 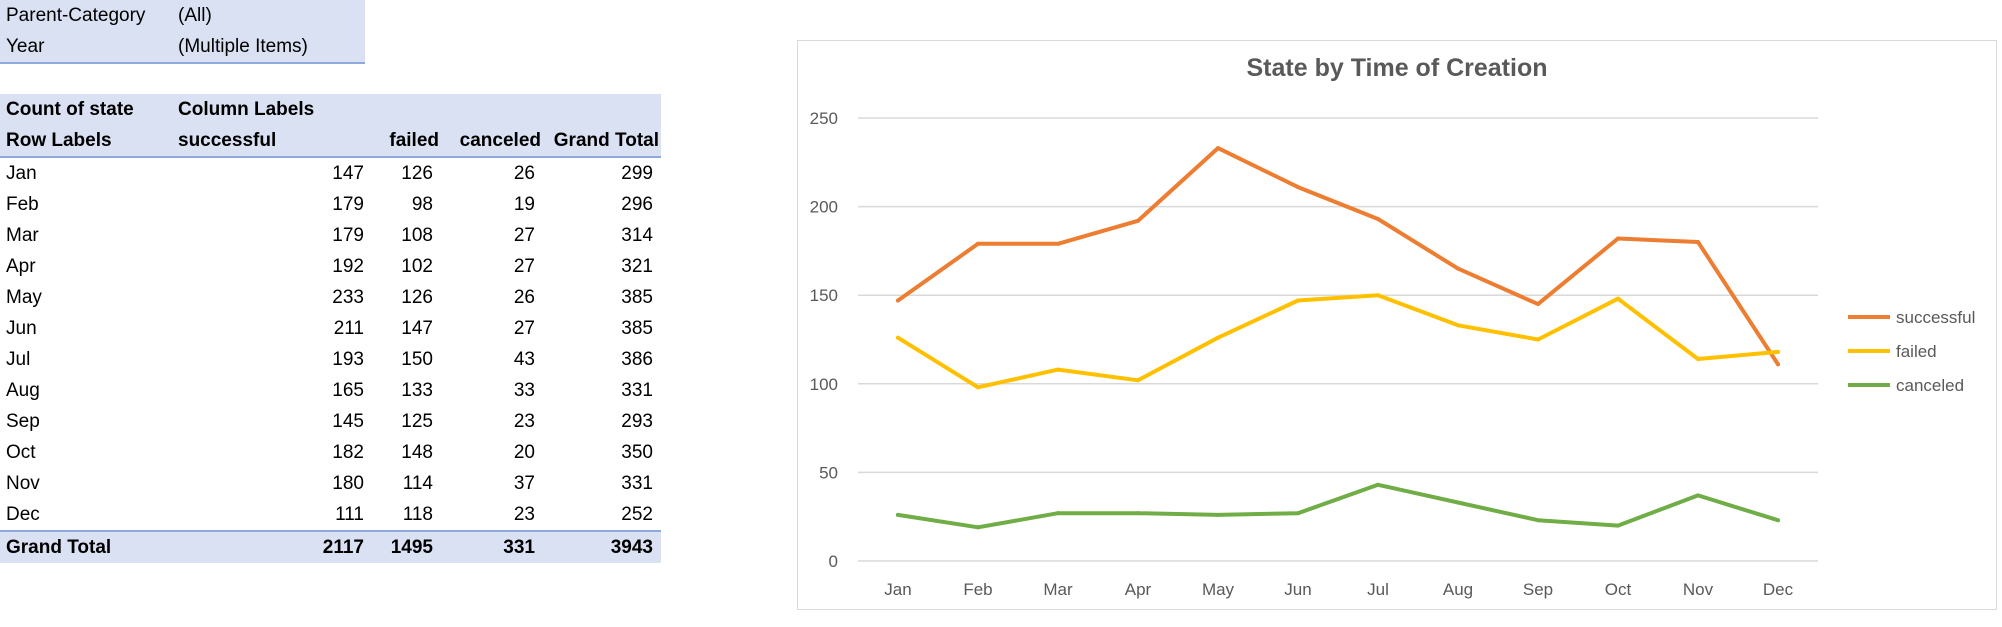 I want to click on y-tick-label: 100, so click(x=824, y=384).